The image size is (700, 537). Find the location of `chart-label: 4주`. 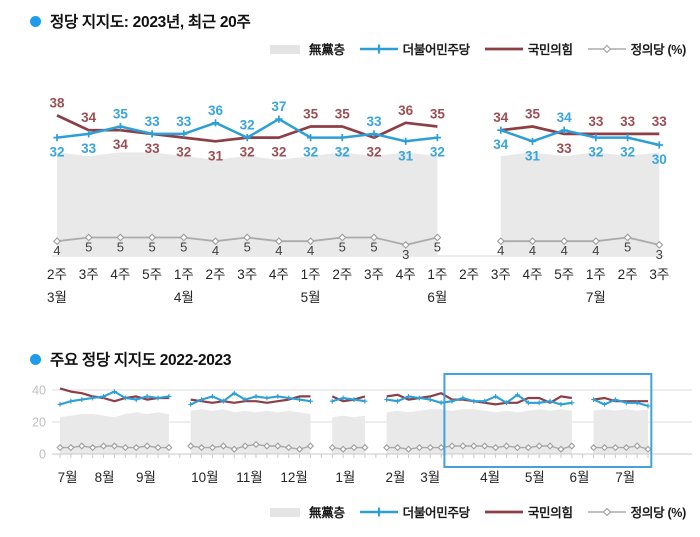

chart-label: 4주 is located at coordinates (406, 274).